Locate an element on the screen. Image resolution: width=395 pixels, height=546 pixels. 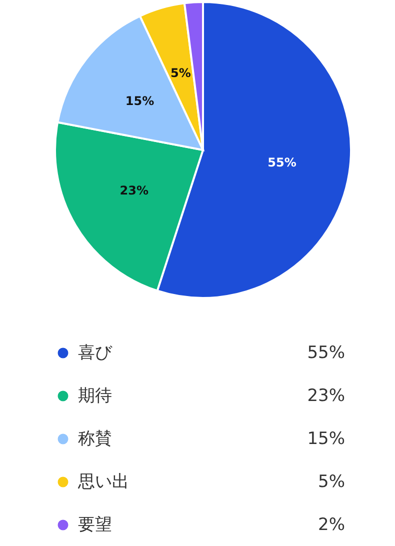
legend-label: 称賛 is located at coordinates (95, 439).